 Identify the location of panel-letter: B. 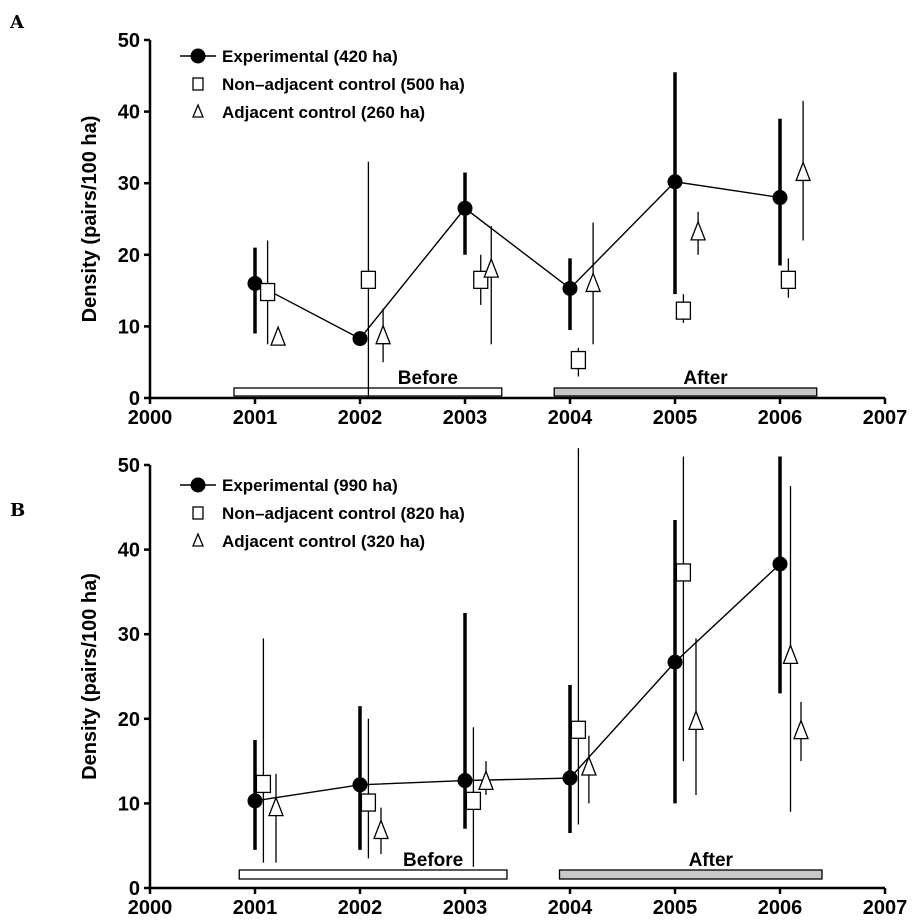
(17, 510).